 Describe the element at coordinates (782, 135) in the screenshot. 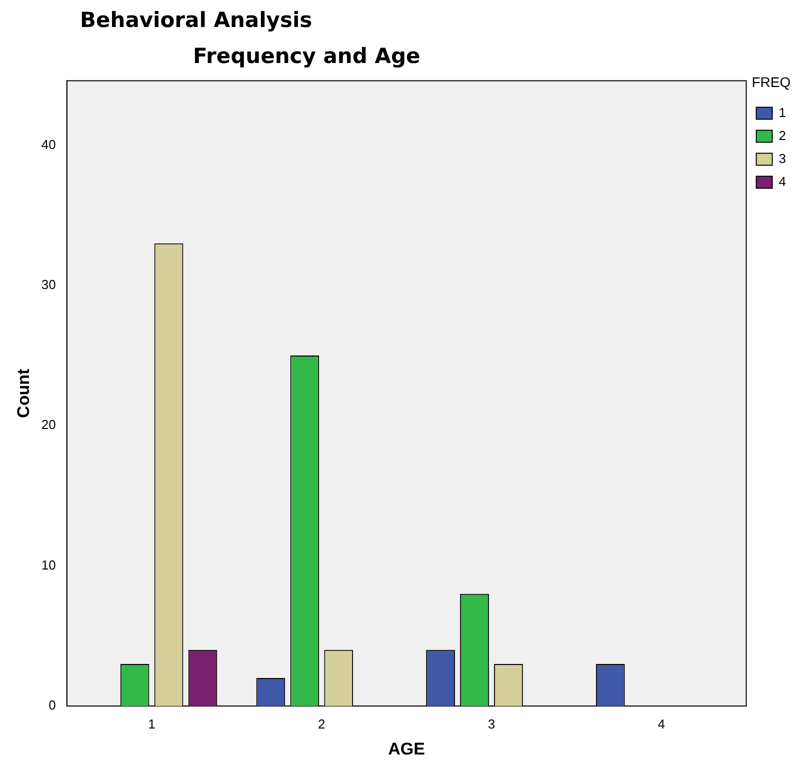

I see `legend-label: 2` at that location.